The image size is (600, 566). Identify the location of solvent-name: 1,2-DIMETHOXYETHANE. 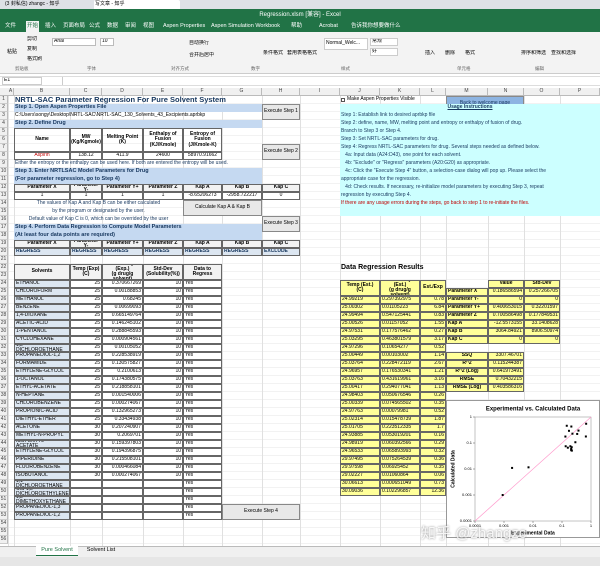
(42, 500).